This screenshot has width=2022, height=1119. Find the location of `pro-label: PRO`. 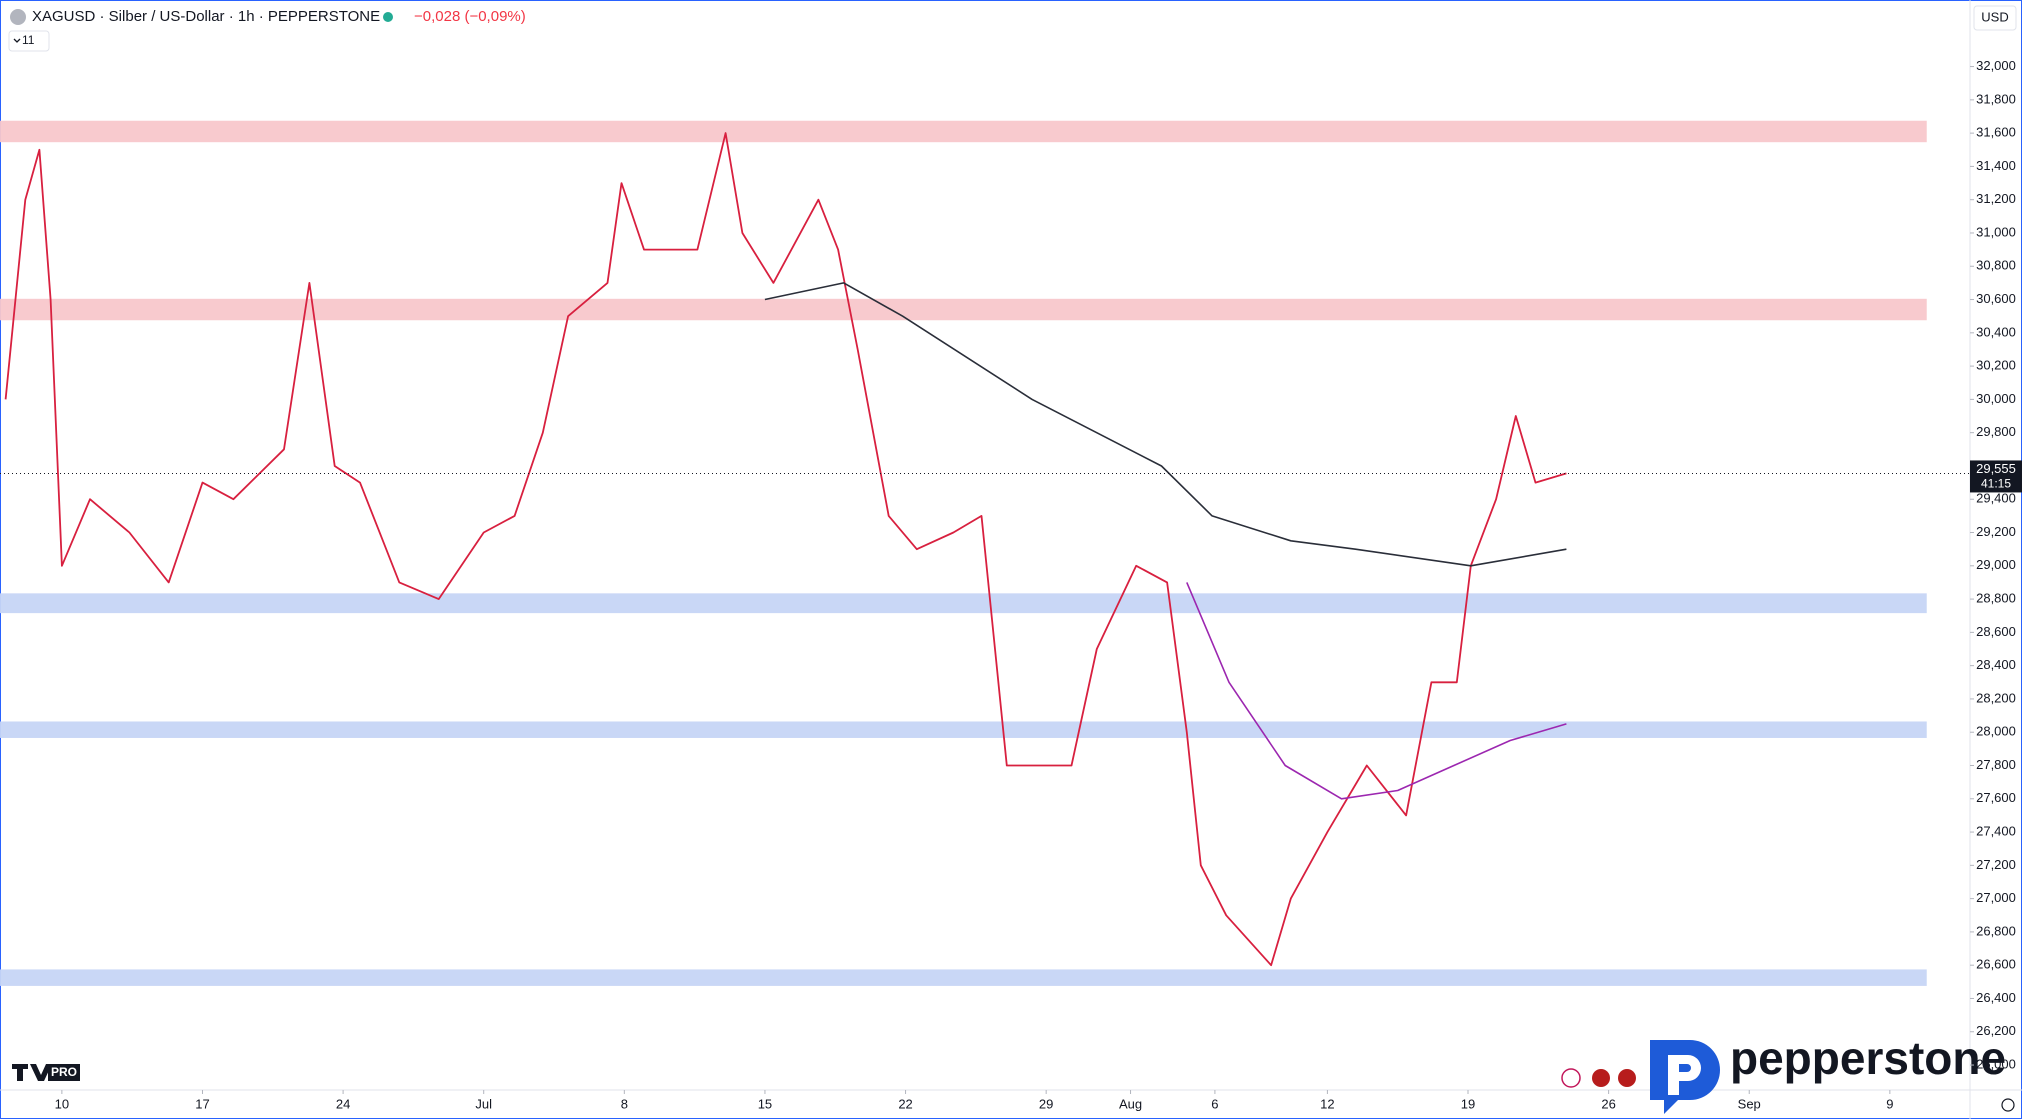

pro-label: PRO is located at coordinates (64, 1072).